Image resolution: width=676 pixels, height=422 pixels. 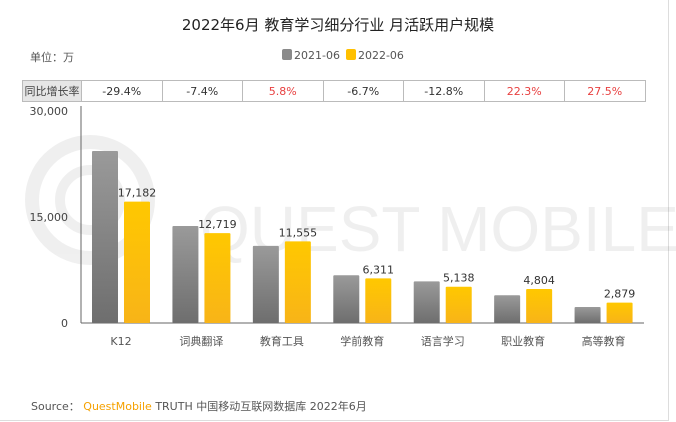 I want to click on x-tick-label: K12, so click(x=120, y=341).